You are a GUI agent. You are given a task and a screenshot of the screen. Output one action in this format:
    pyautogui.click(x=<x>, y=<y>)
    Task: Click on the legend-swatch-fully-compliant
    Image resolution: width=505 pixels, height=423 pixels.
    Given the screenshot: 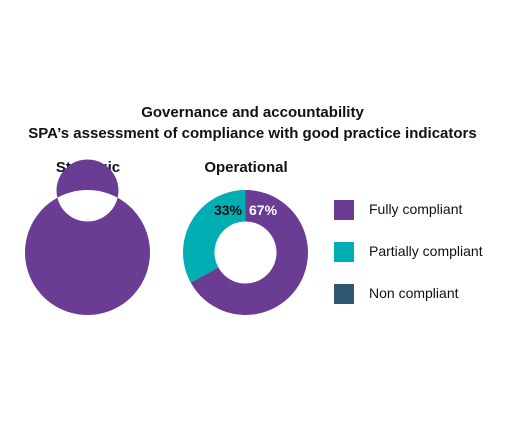 What is the action you would take?
    pyautogui.click(x=344, y=210)
    